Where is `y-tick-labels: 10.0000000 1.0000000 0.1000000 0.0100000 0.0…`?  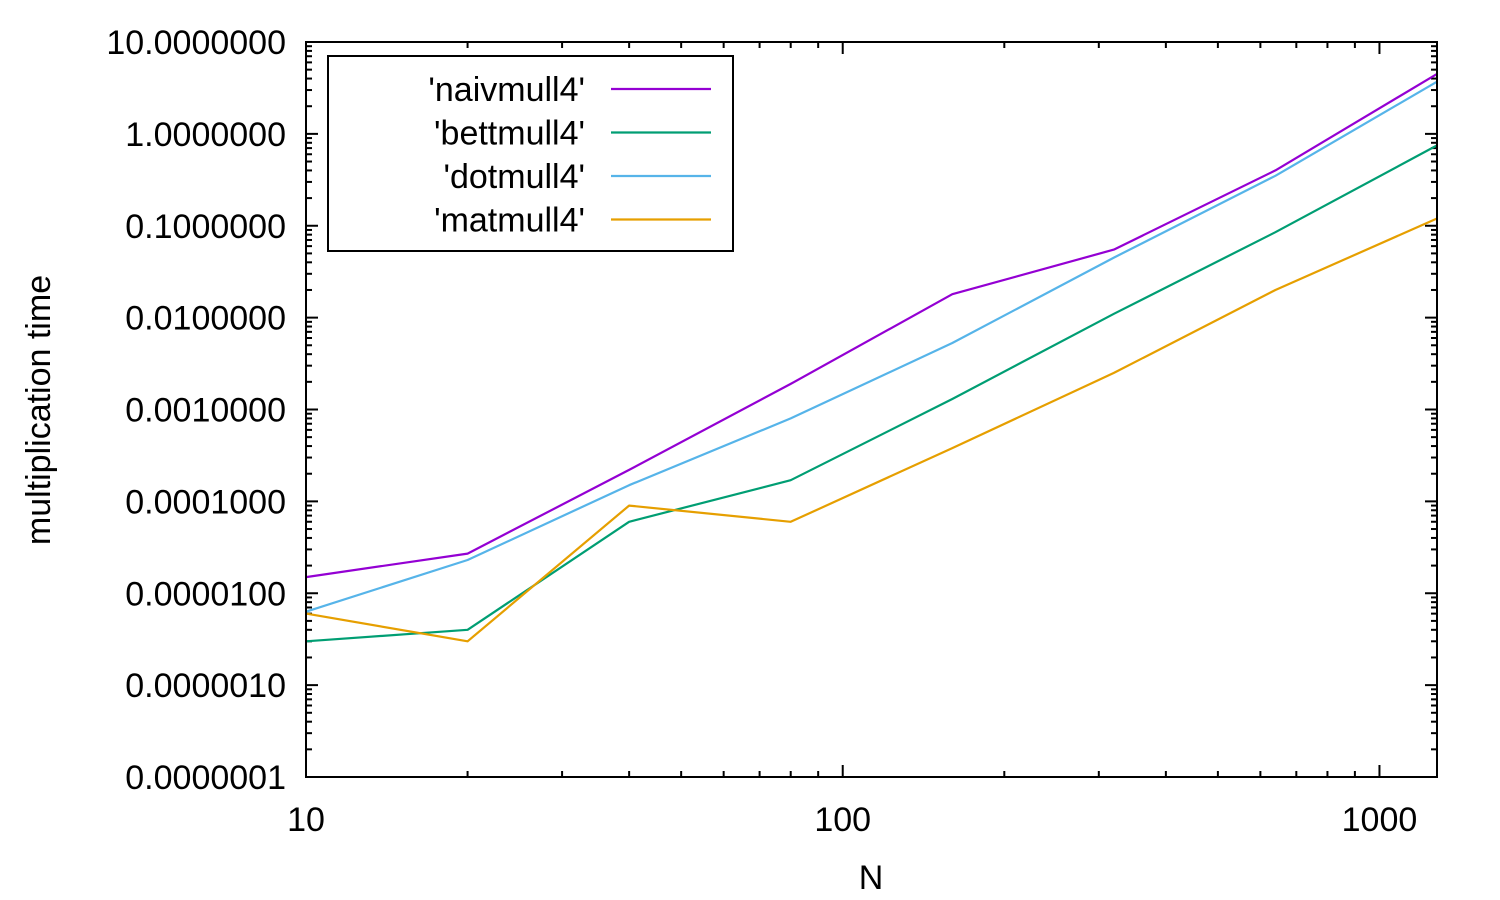 y-tick-labels: 10.0000000 1.0000000 0.1000000 0.0100000 0.0… is located at coordinates (196, 410).